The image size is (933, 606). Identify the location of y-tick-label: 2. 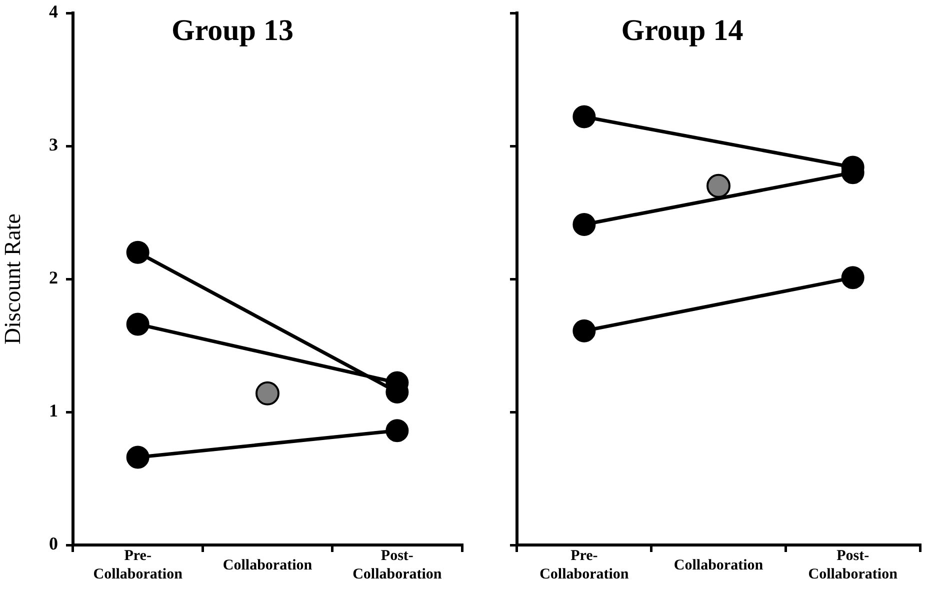
(53, 278).